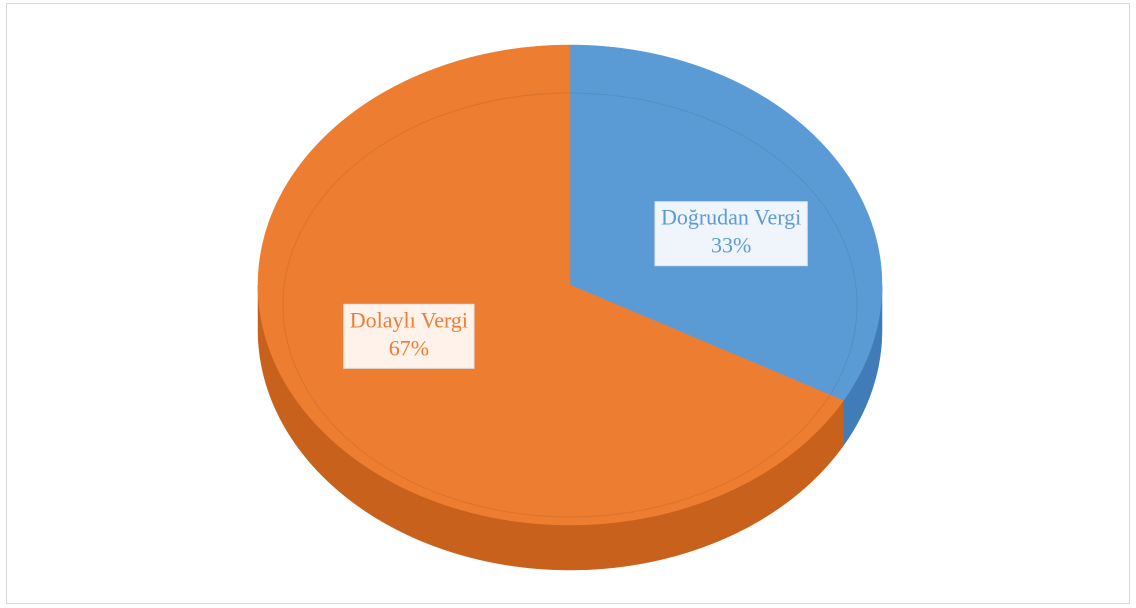  I want to click on data-label-value: 33%, so click(731, 245).